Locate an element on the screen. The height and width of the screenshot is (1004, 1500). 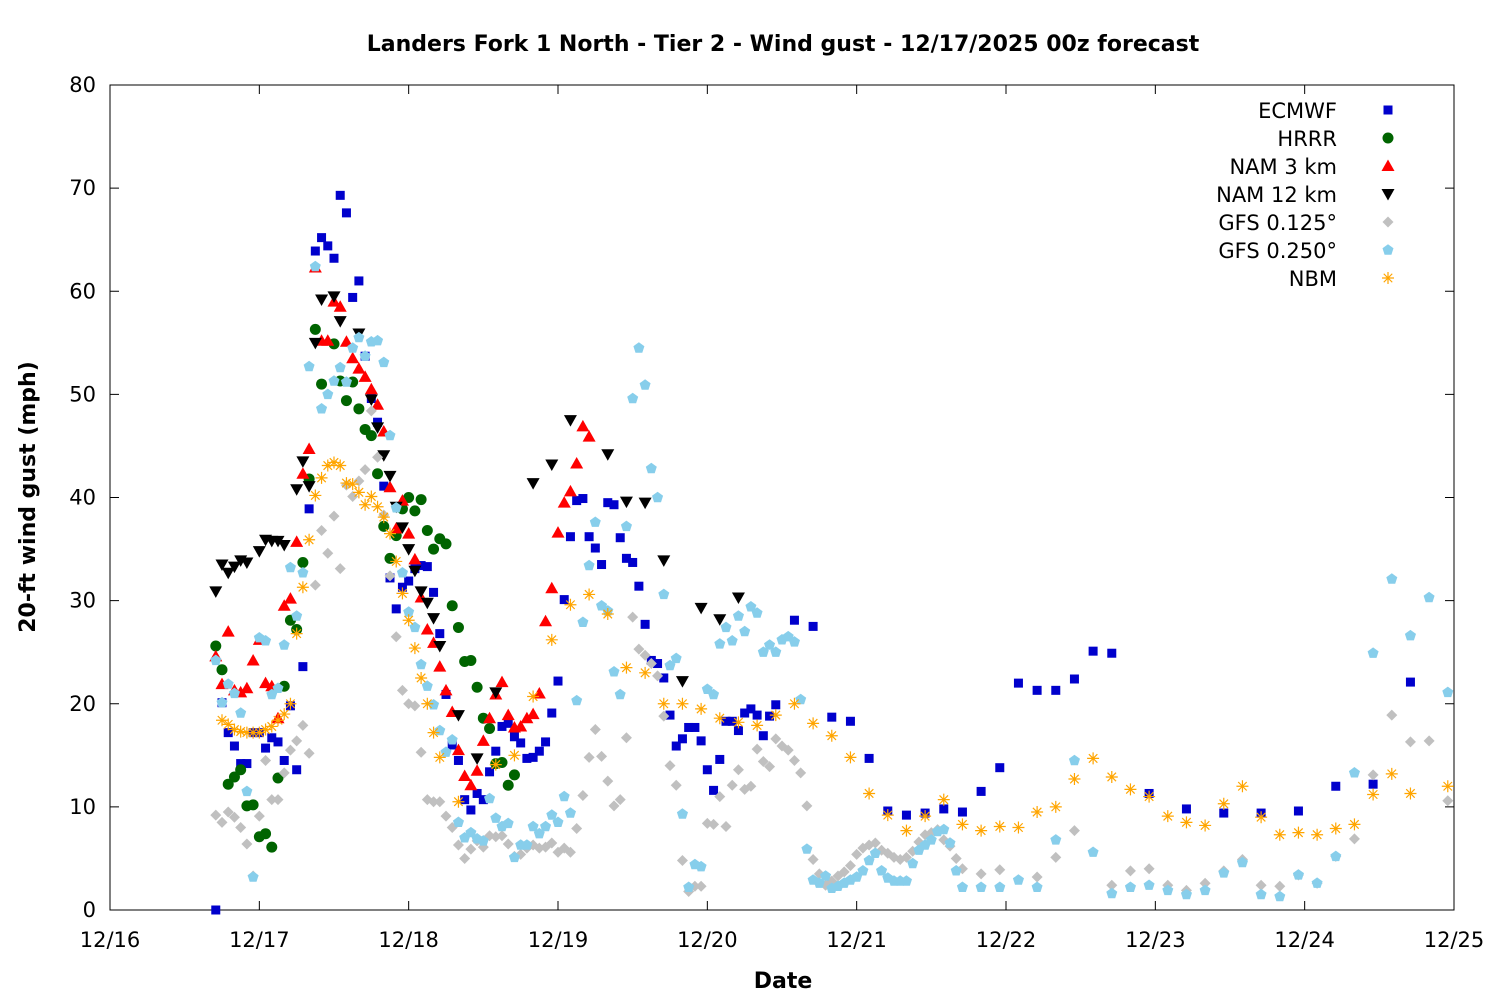
y-tick-label: 30 is located at coordinates (82, 601).